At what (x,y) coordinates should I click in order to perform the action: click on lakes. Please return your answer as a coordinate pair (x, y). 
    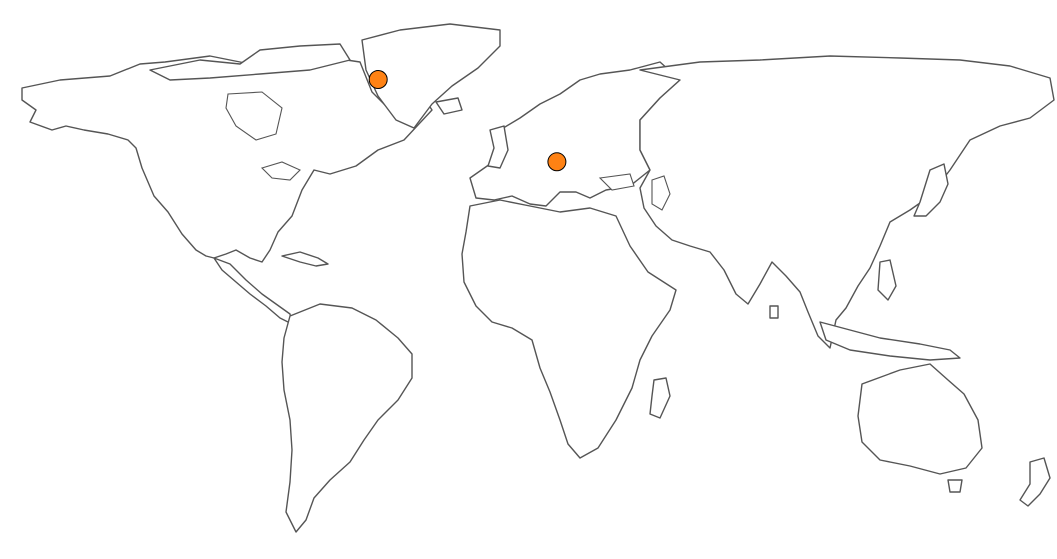
    Looking at the image, I should click on (448, 151).